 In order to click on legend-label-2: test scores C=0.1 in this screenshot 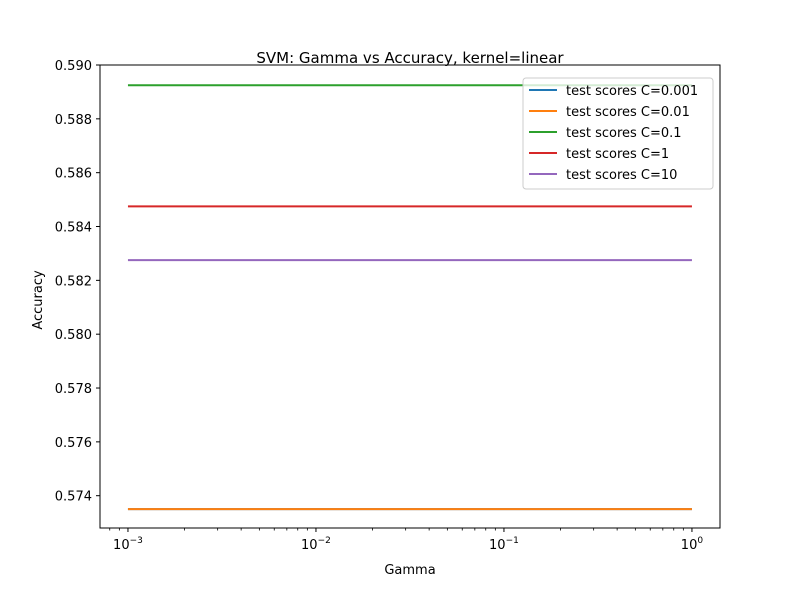, I will do `click(624, 133)`.